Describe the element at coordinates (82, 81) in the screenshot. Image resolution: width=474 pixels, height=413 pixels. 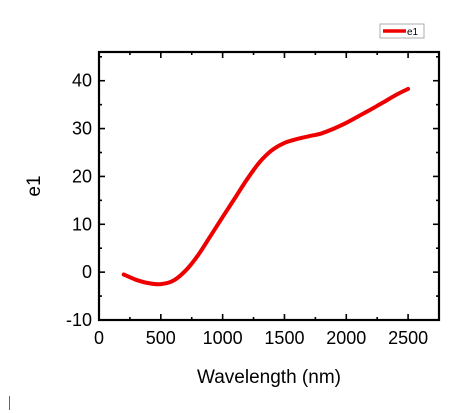
I see `y-tick-label: 40` at that location.